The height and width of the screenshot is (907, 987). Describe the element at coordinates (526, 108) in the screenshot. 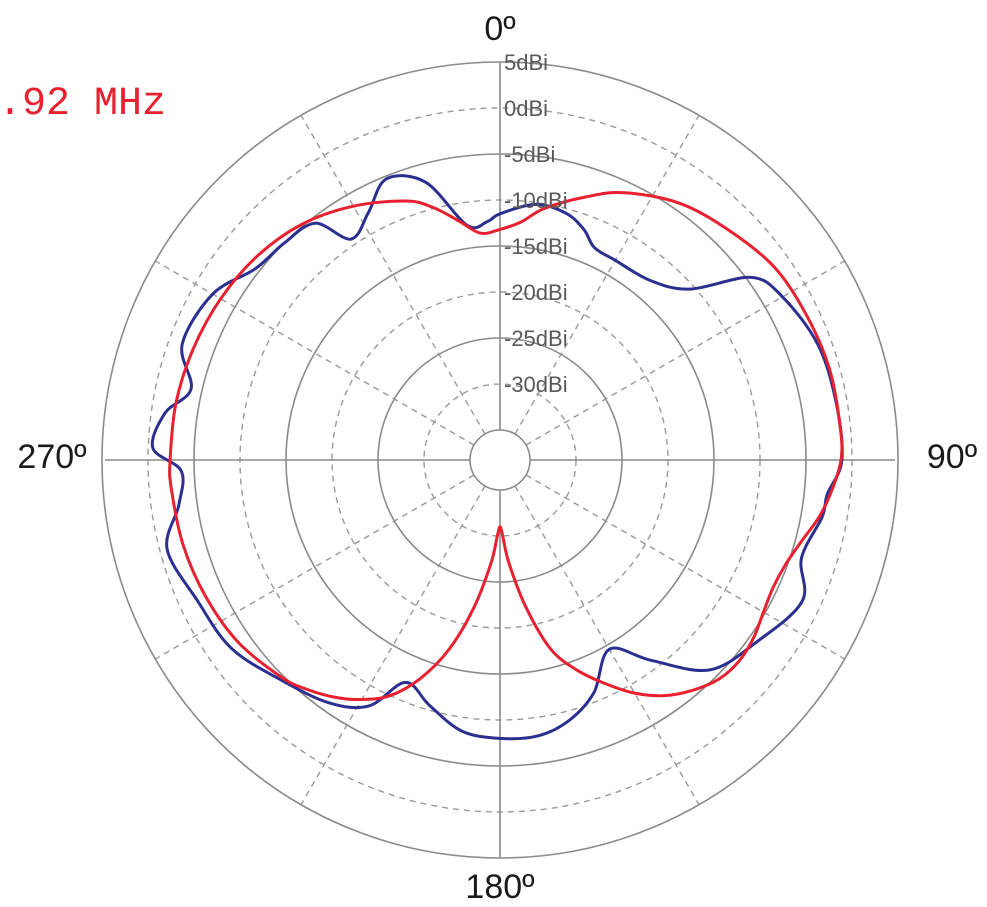

I see `radial-tick-label: 0dBi` at that location.